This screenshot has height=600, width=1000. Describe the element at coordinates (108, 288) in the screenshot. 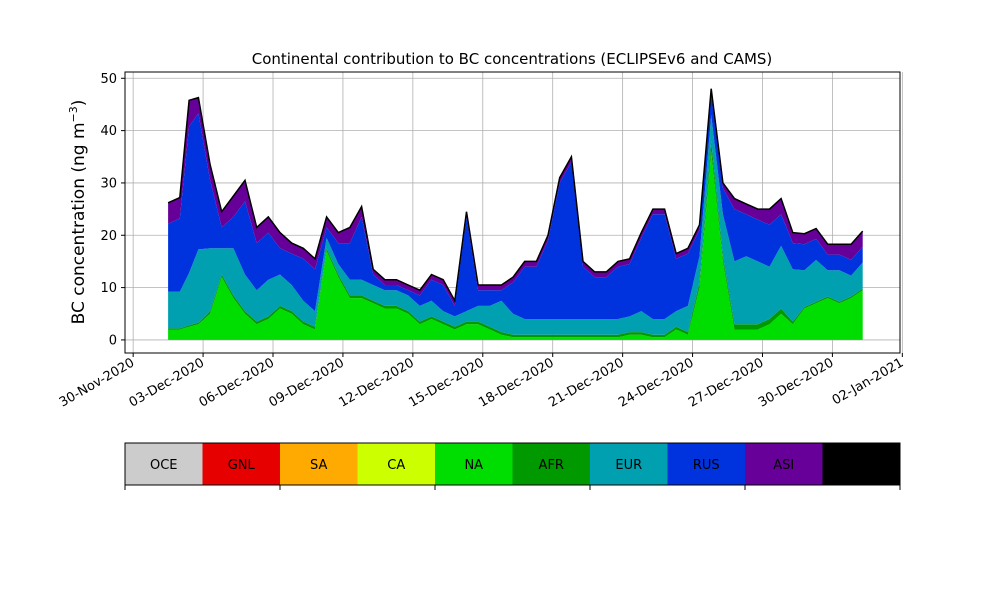

I see `y-tick-label: 10` at that location.